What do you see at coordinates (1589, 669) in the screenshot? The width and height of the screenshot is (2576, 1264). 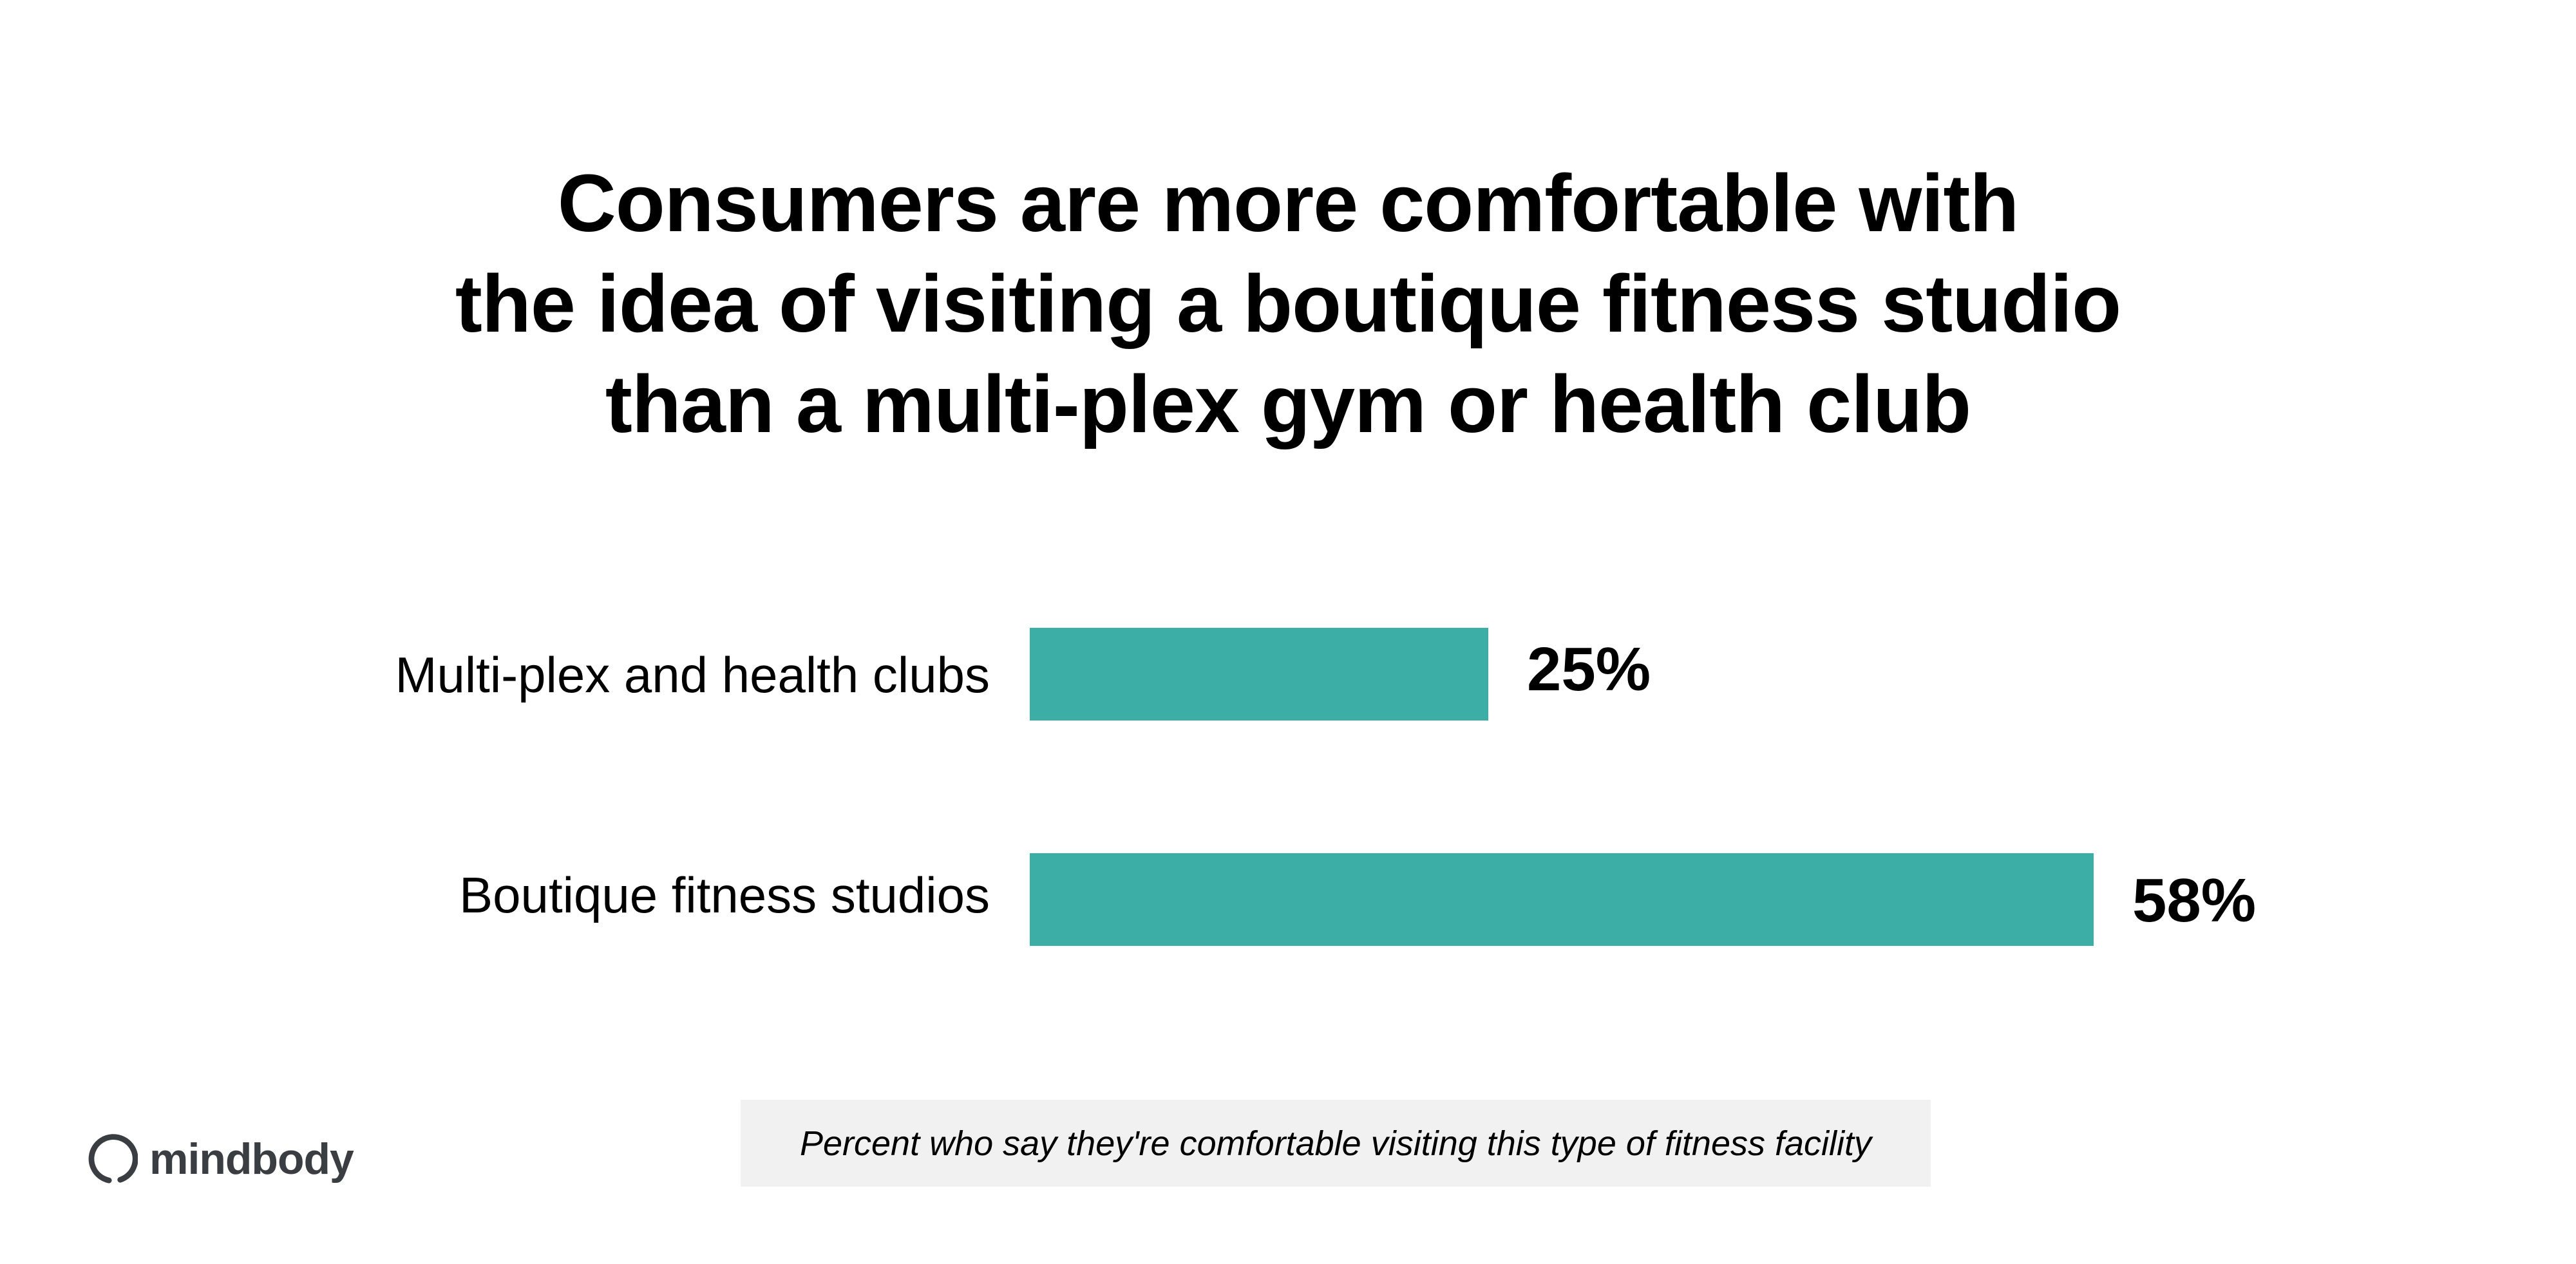 I see `value-label-multiplex: 25%` at bounding box center [1589, 669].